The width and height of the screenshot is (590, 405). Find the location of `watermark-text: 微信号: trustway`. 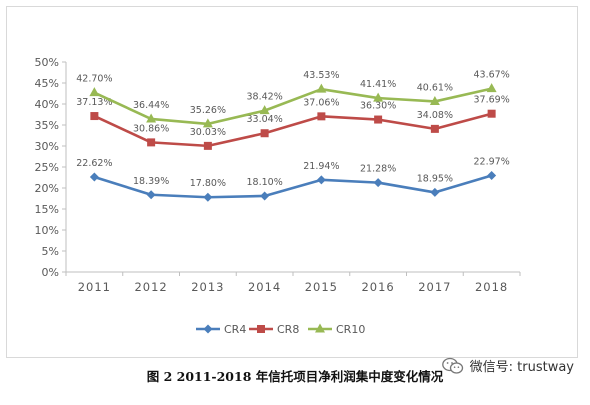

watermark-text: 微信号: trustway is located at coordinates (521, 367).